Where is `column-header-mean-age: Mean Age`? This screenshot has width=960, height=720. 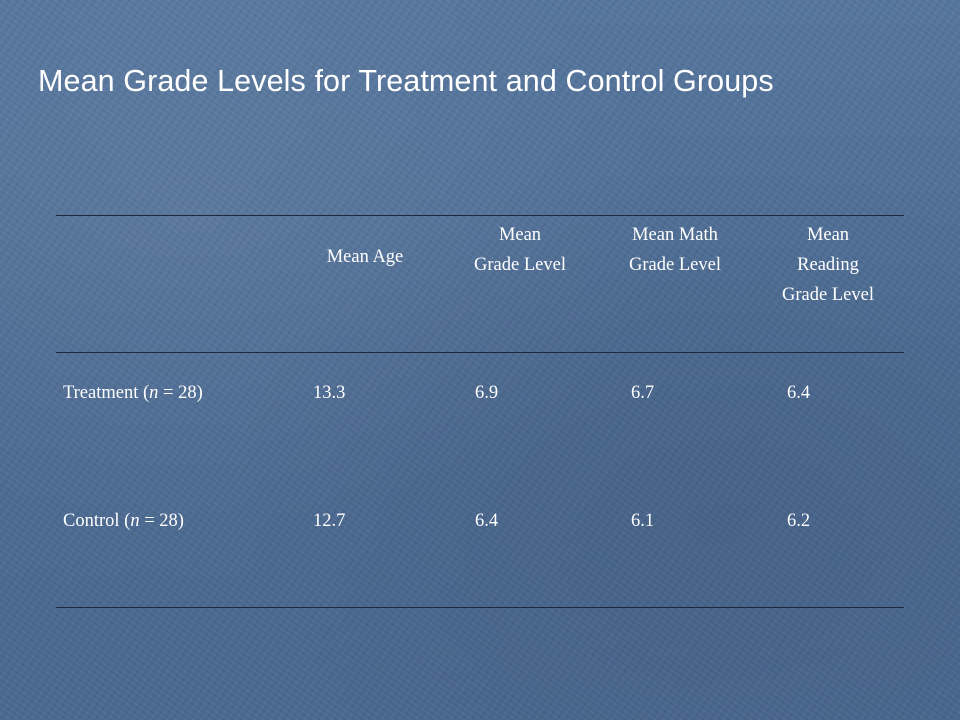
column-header-mean-age: Mean Age is located at coordinates (365, 257).